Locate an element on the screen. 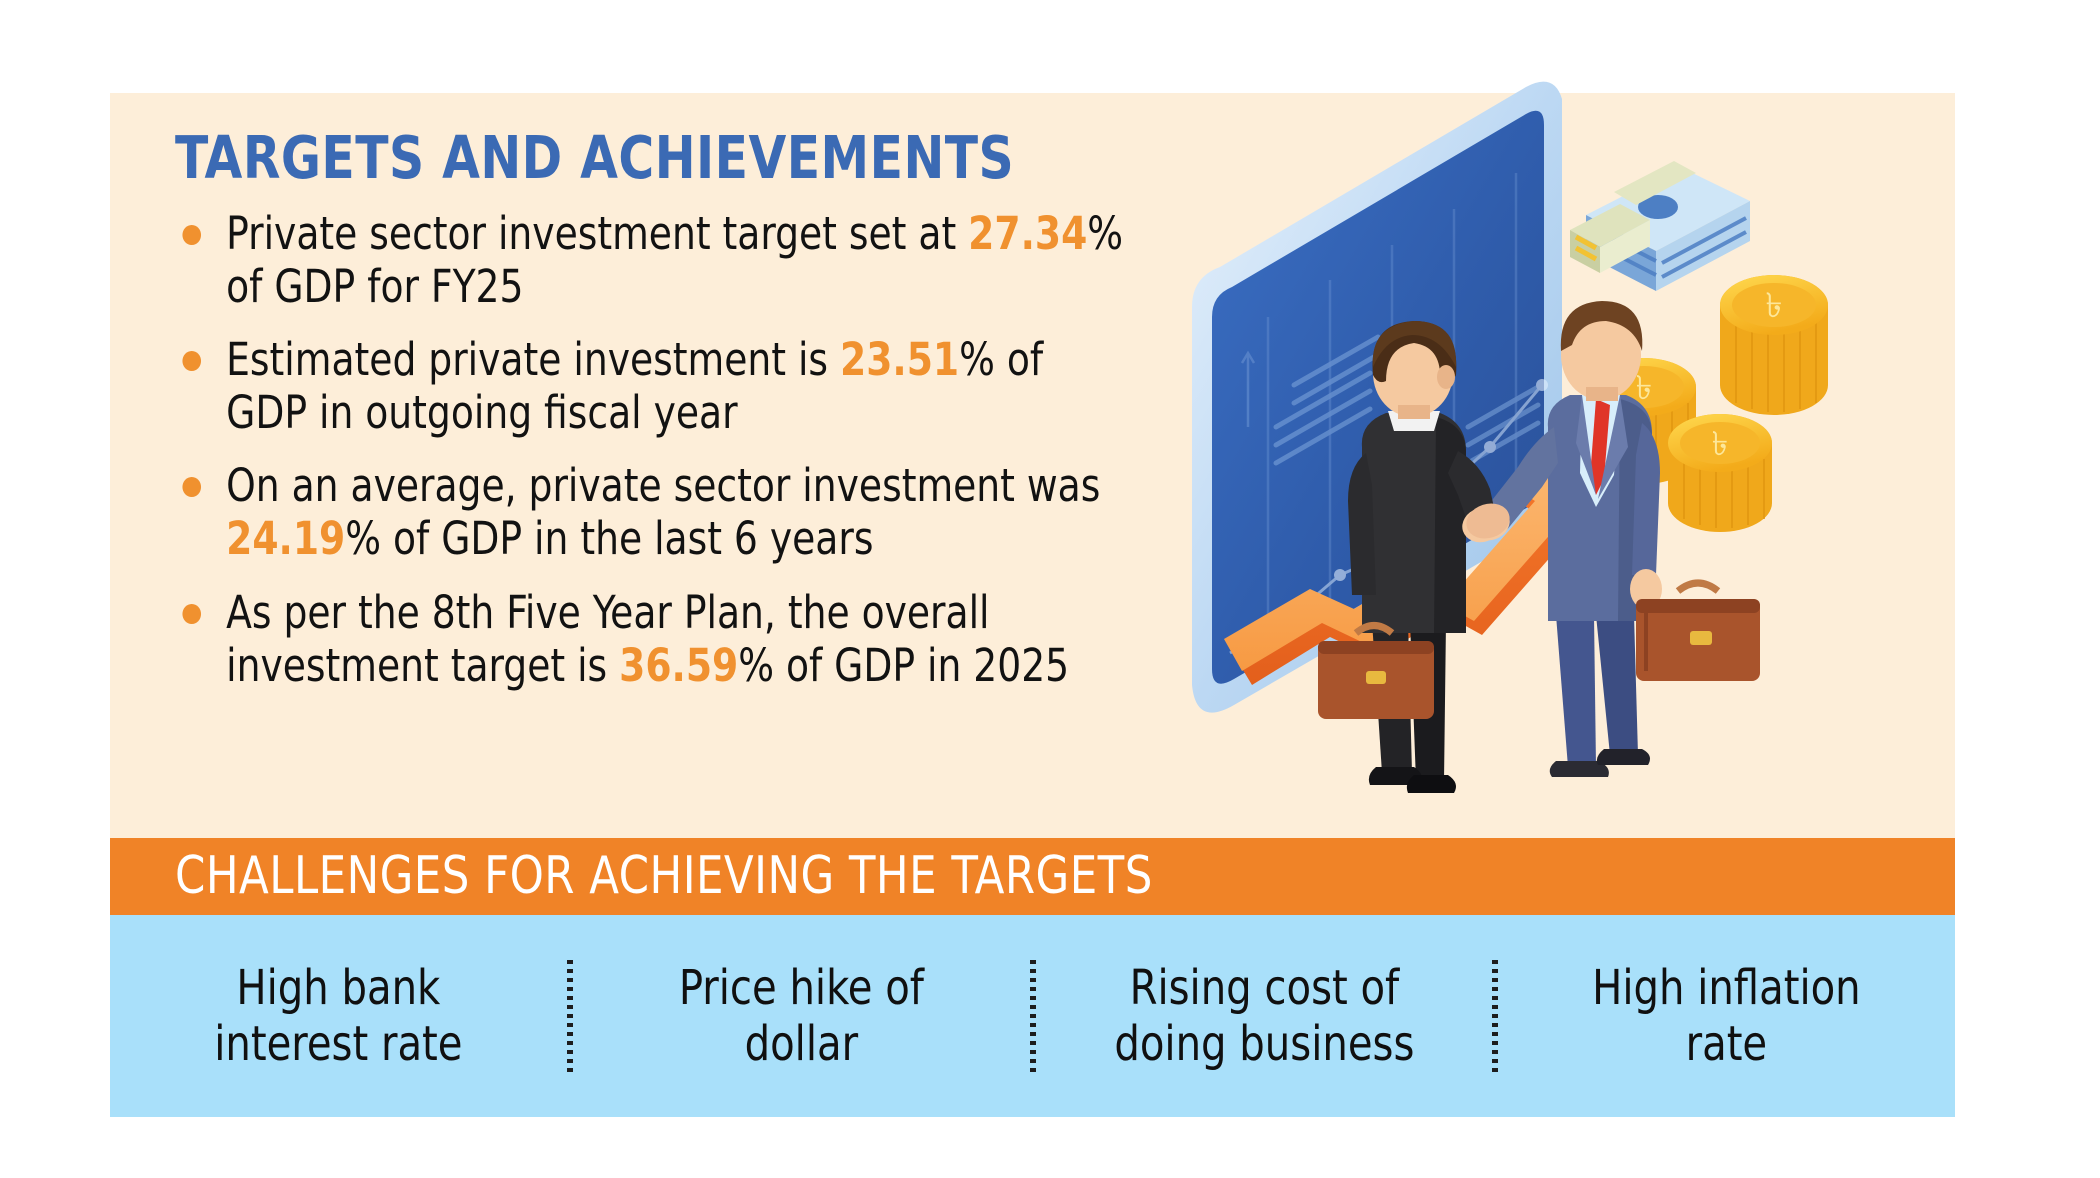 The width and height of the screenshot is (2100, 1178). page-title: TARGETS AND ACHIEVEMENTS is located at coordinates (595, 157).